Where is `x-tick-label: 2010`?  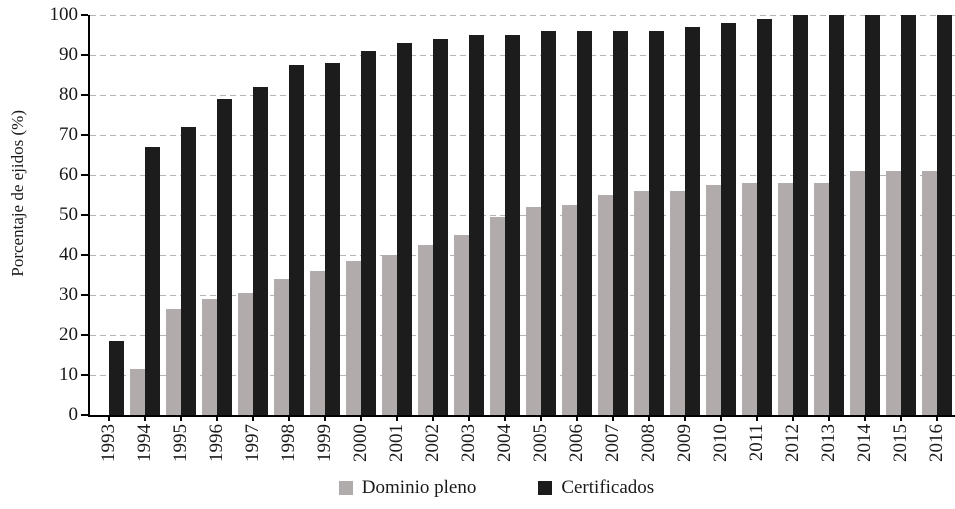 x-tick-label: 2010 is located at coordinates (720, 443).